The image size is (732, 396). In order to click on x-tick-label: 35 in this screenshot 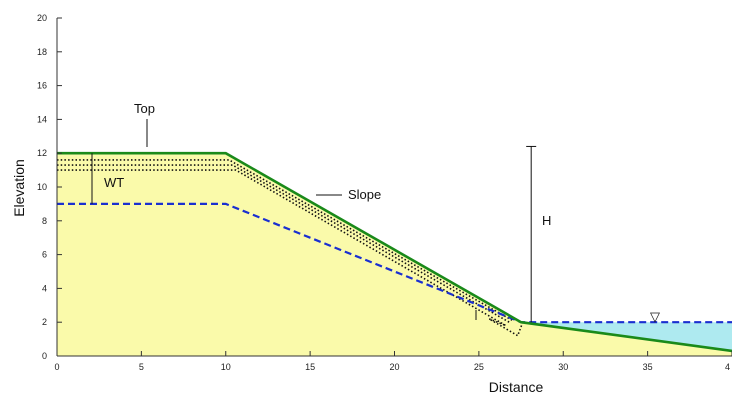, I will do `click(648, 367)`.